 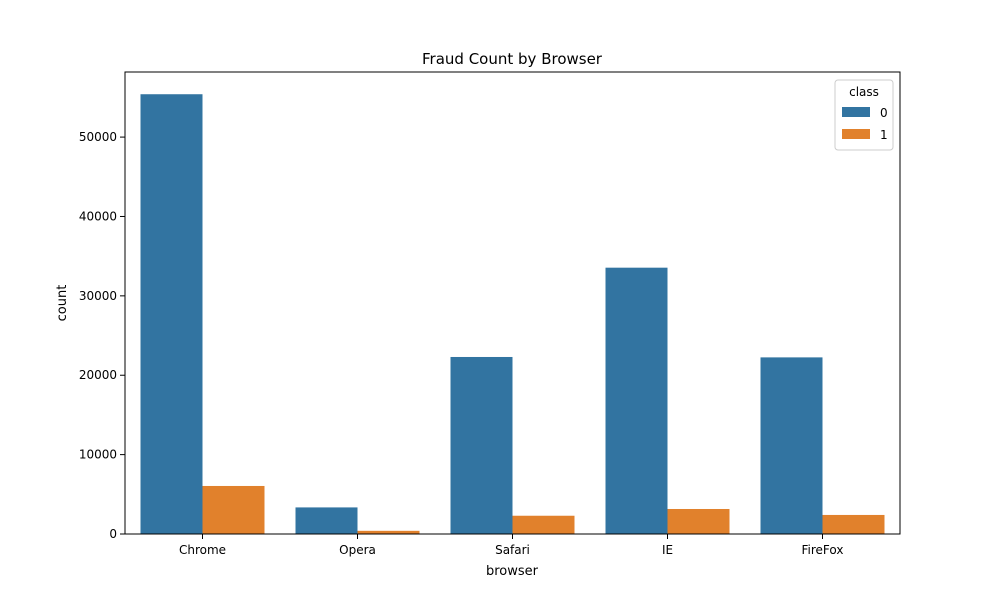 I want to click on x-tick-label: Opera, so click(x=357, y=550).